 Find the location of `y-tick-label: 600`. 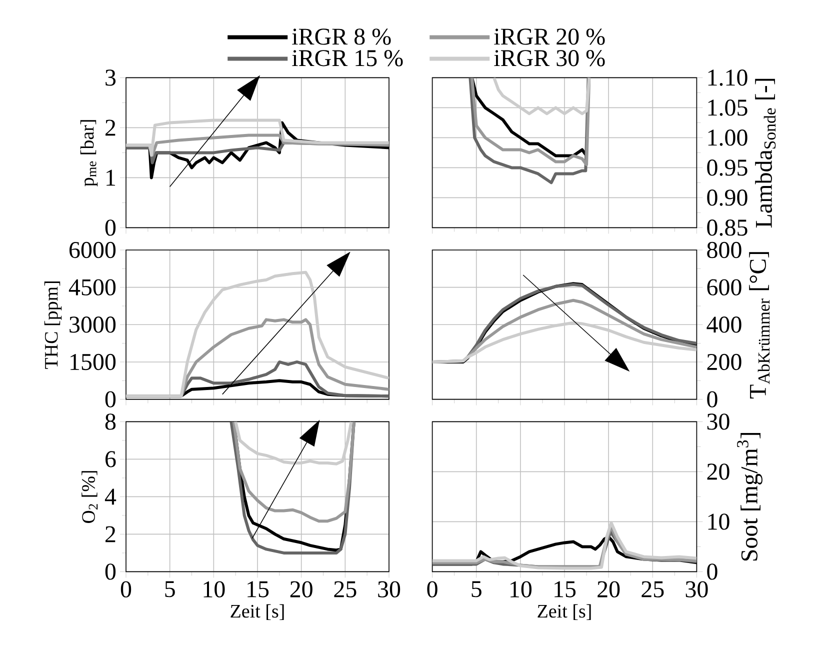

y-tick-label: 600 is located at coordinates (724, 287).